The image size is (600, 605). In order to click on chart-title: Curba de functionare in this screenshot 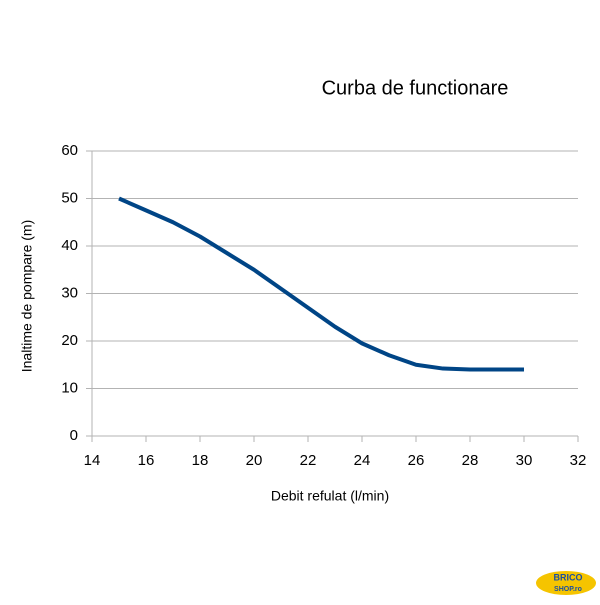, I will do `click(415, 88)`.